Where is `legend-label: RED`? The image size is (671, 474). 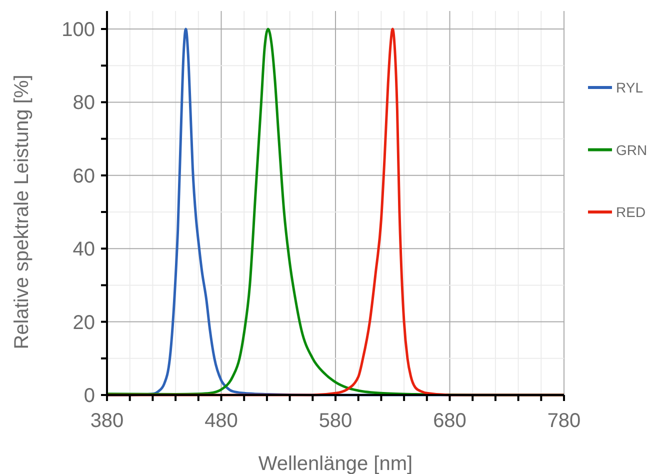 legend-label: RED is located at coordinates (631, 212).